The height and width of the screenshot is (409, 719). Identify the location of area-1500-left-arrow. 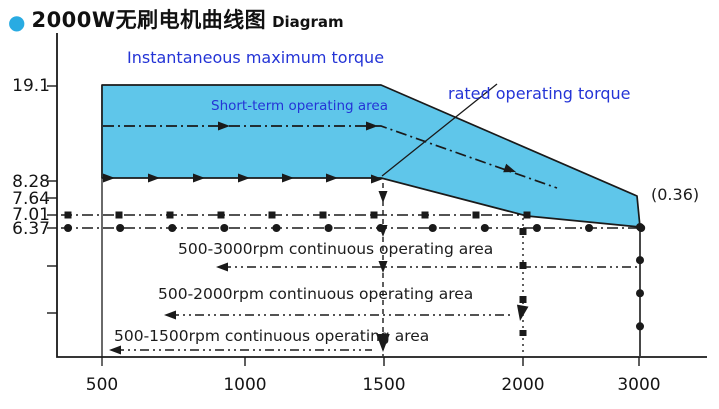
(115, 350).